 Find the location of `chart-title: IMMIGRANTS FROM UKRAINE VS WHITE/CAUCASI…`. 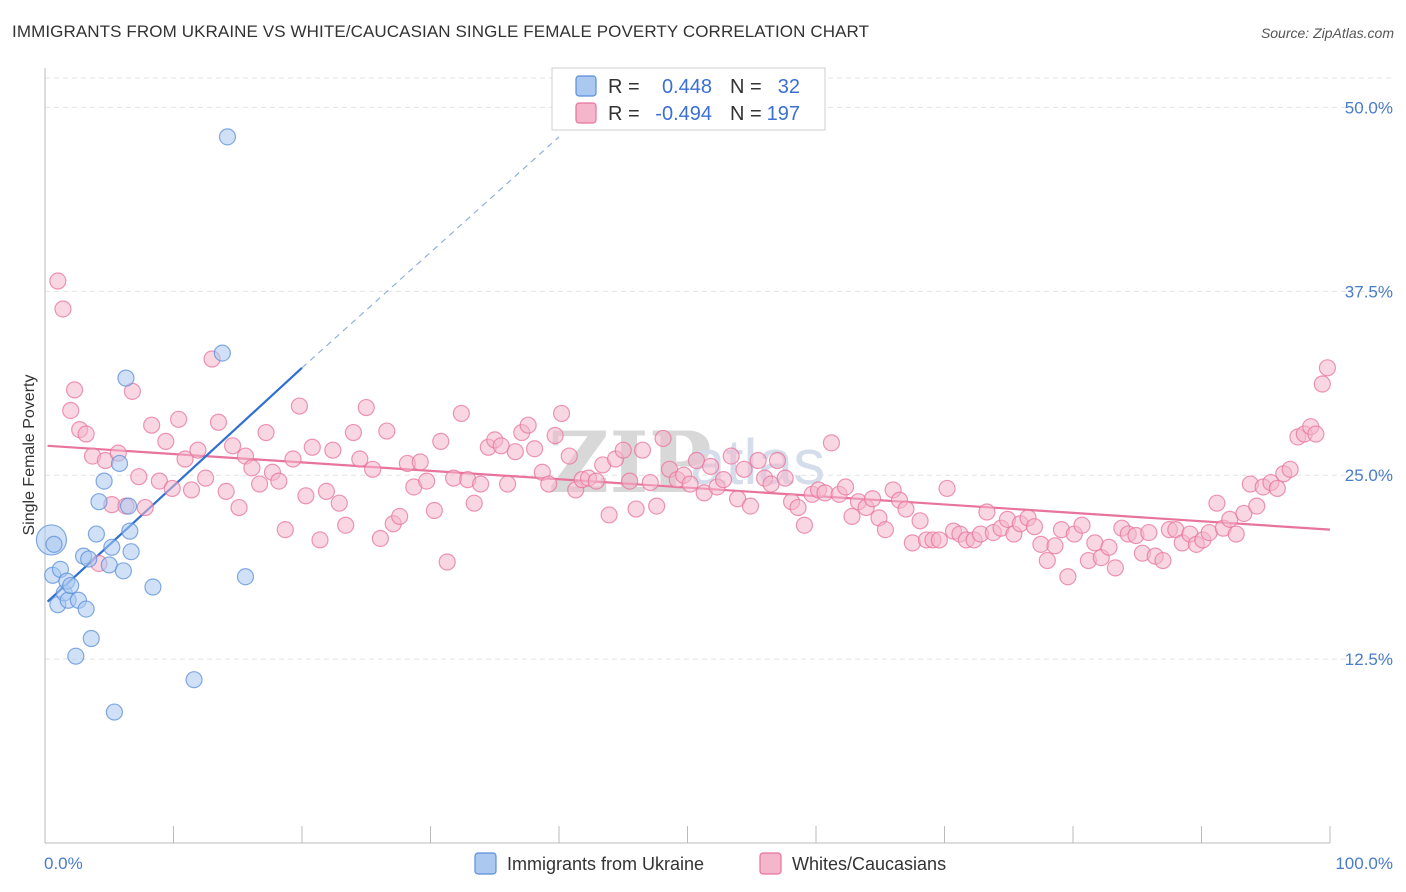

chart-title: IMMIGRANTS FROM UKRAINE VS WHITE/CAUCASI… is located at coordinates (441, 31).